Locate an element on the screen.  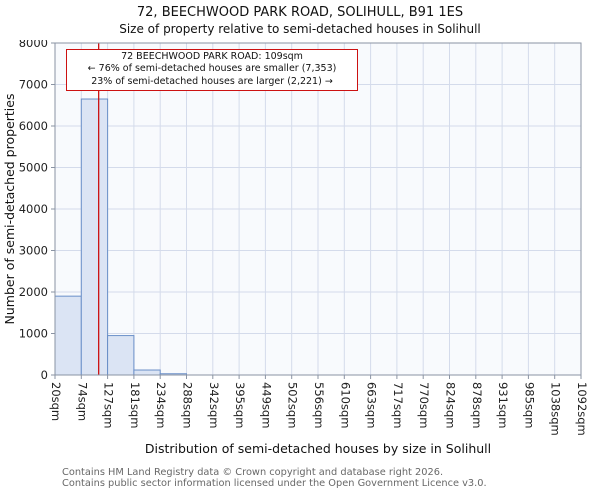
y-tick-label: 8000 is located at coordinates (33, 45).